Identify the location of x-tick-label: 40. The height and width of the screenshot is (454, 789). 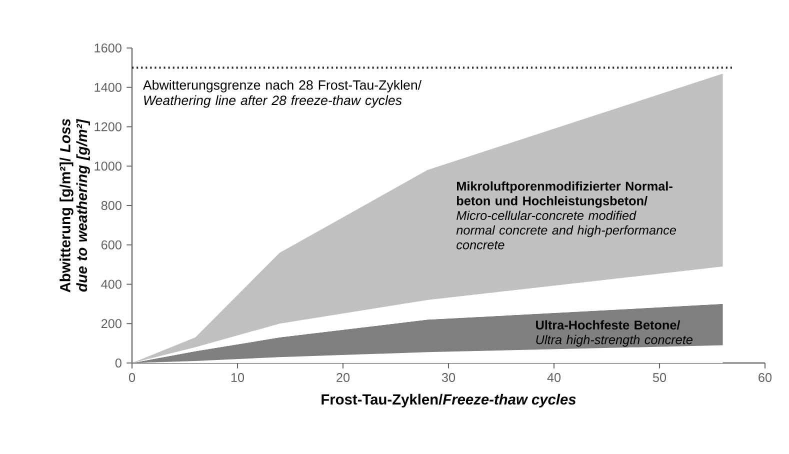
(554, 377).